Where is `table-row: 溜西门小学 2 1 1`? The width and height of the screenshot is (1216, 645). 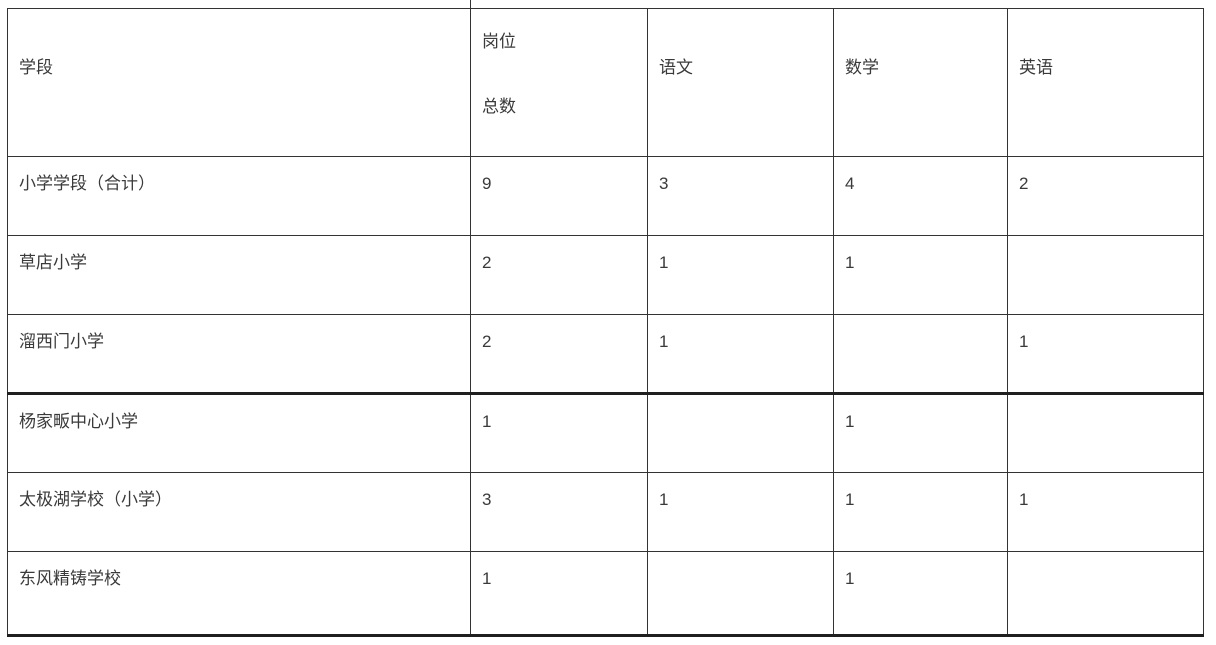
table-row: 溜西门小学 2 1 1 is located at coordinates (605, 354).